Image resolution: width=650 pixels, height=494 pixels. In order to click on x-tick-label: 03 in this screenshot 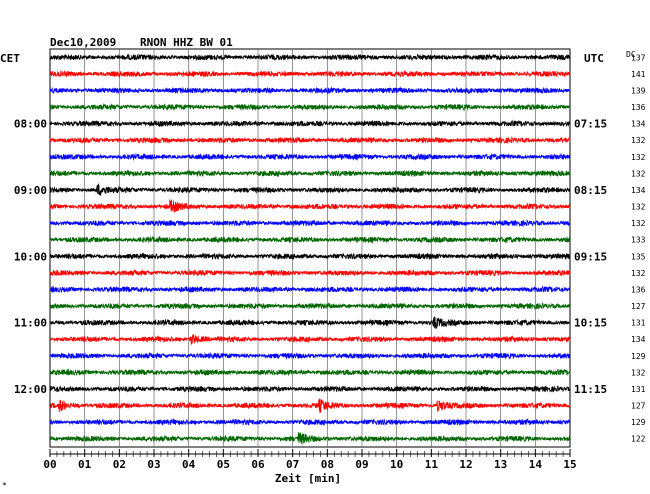, I will do `click(153, 464)`.